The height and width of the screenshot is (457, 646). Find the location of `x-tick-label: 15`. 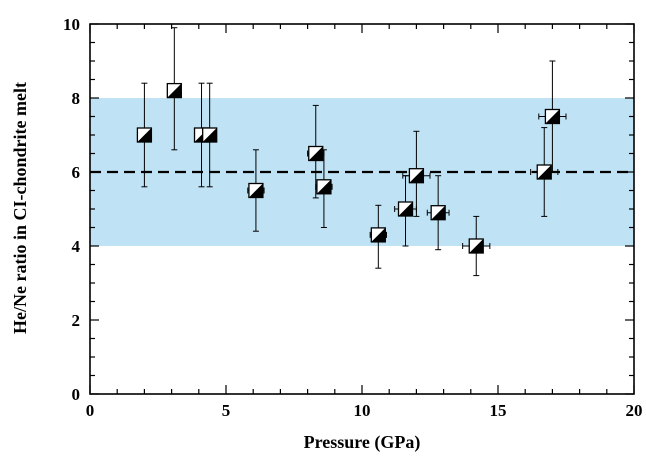

x-tick-label: 15 is located at coordinates (498, 410).